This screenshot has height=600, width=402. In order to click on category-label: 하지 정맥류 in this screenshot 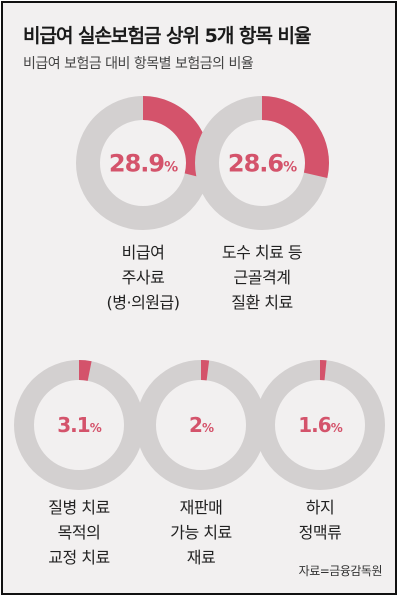, I will do `click(320, 520)`.